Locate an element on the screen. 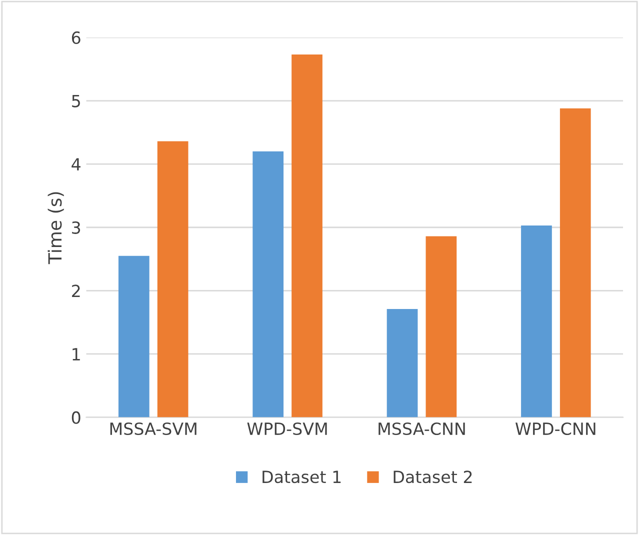 Image resolution: width=639 pixels, height=535 pixels. x-tick-label: WPD-SVM is located at coordinates (287, 429).